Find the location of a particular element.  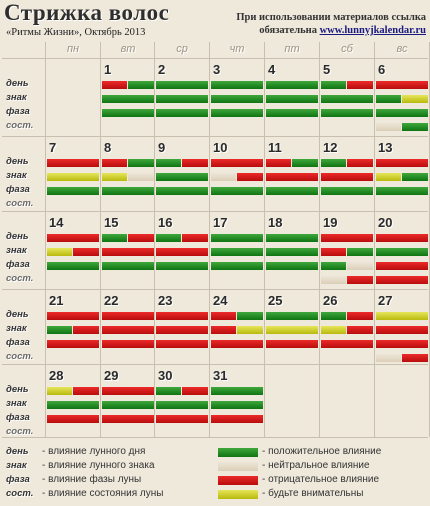

day-number: 16 is located at coordinates (165, 222).